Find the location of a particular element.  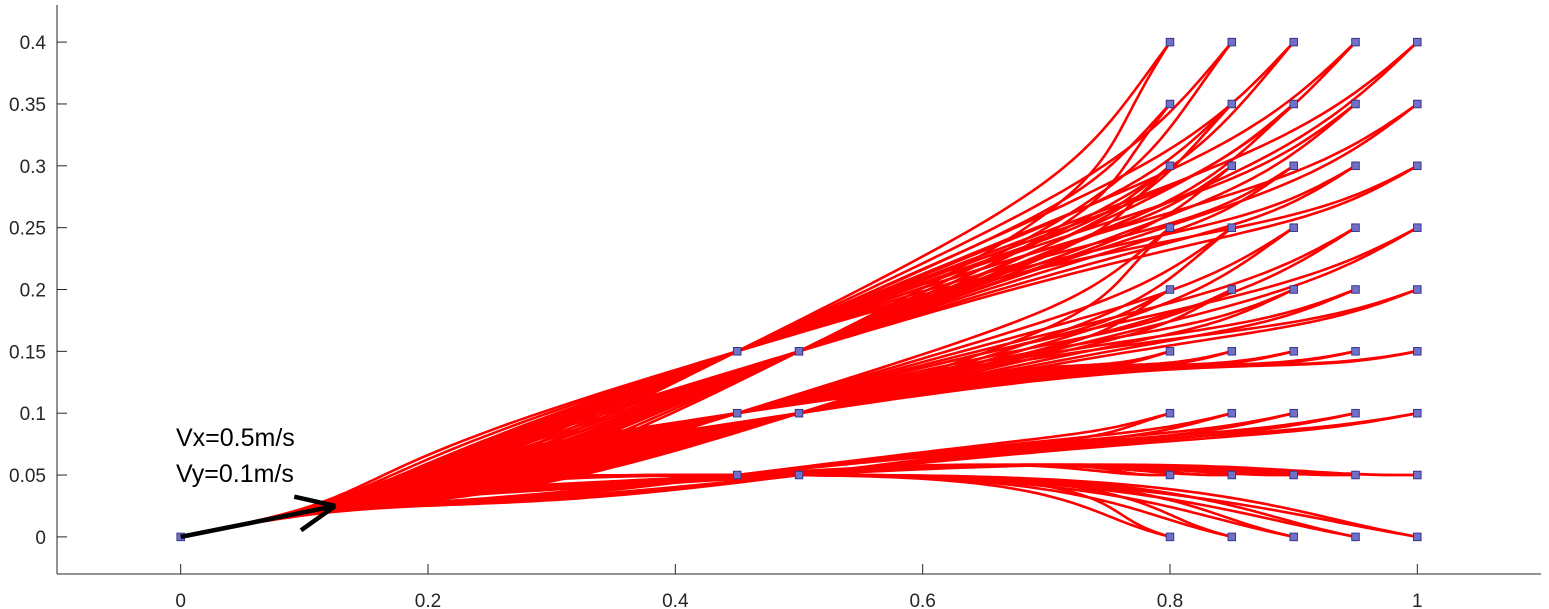

arrow-shaft is located at coordinates (258, 521).